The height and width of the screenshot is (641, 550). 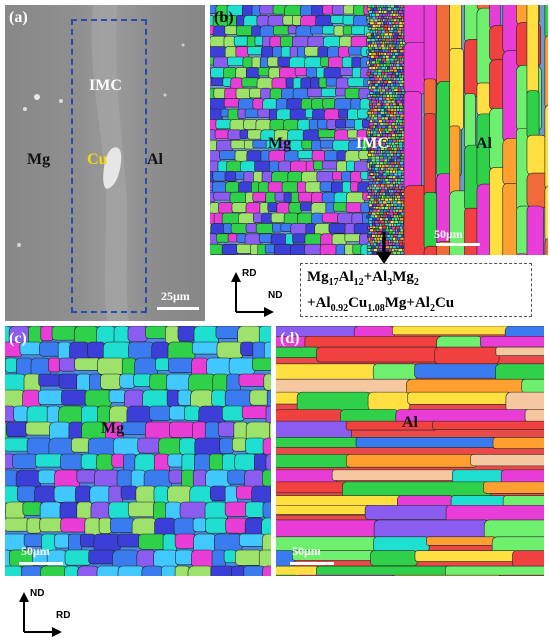 What do you see at coordinates (18, 338) in the screenshot?
I see `panel-c-label: (c)` at bounding box center [18, 338].